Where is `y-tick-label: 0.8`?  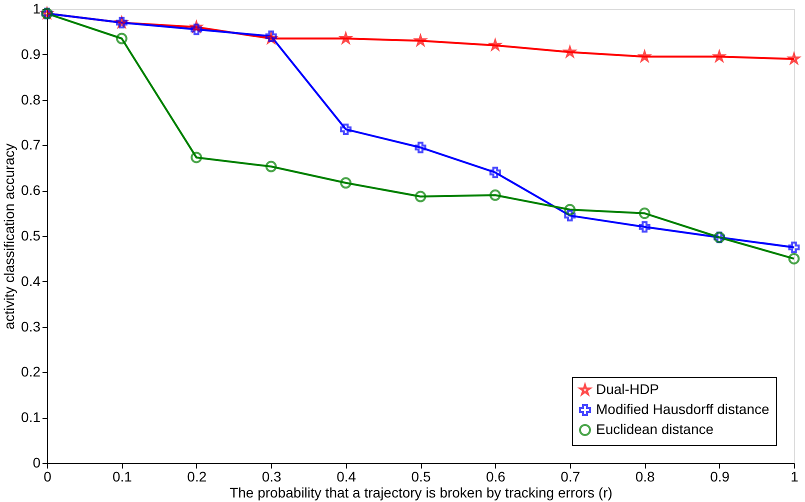
y-tick-label: 0.8 is located at coordinates (31, 99).